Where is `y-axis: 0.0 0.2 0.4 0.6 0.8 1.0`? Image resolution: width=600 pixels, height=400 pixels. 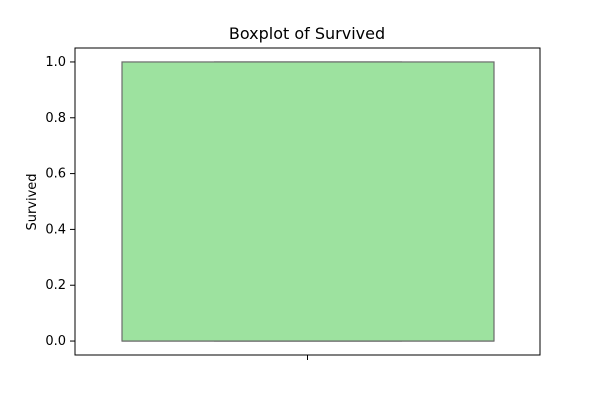 y-axis: 0.0 0.2 0.4 0.6 0.8 1.0 is located at coordinates (60, 202).